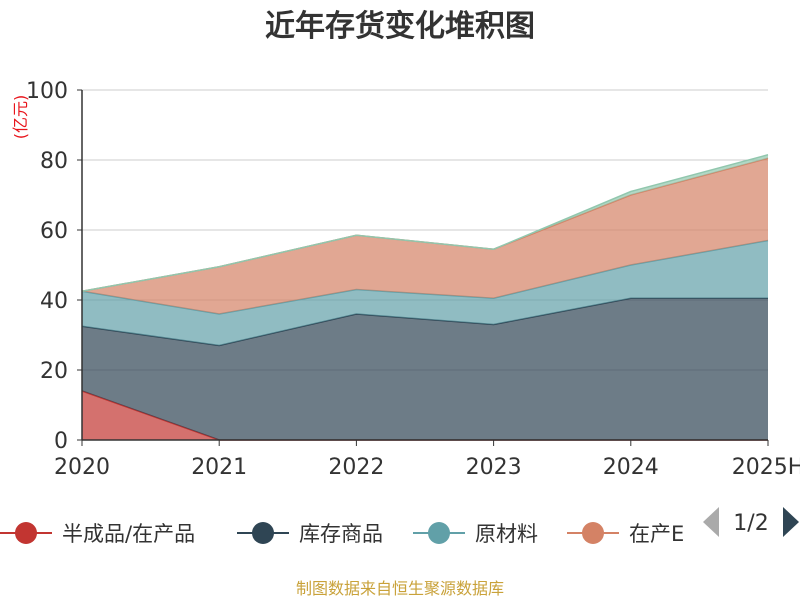 The image size is (800, 600). Describe the element at coordinates (791, 522) in the screenshot. I see `legend-next-icon` at that location.